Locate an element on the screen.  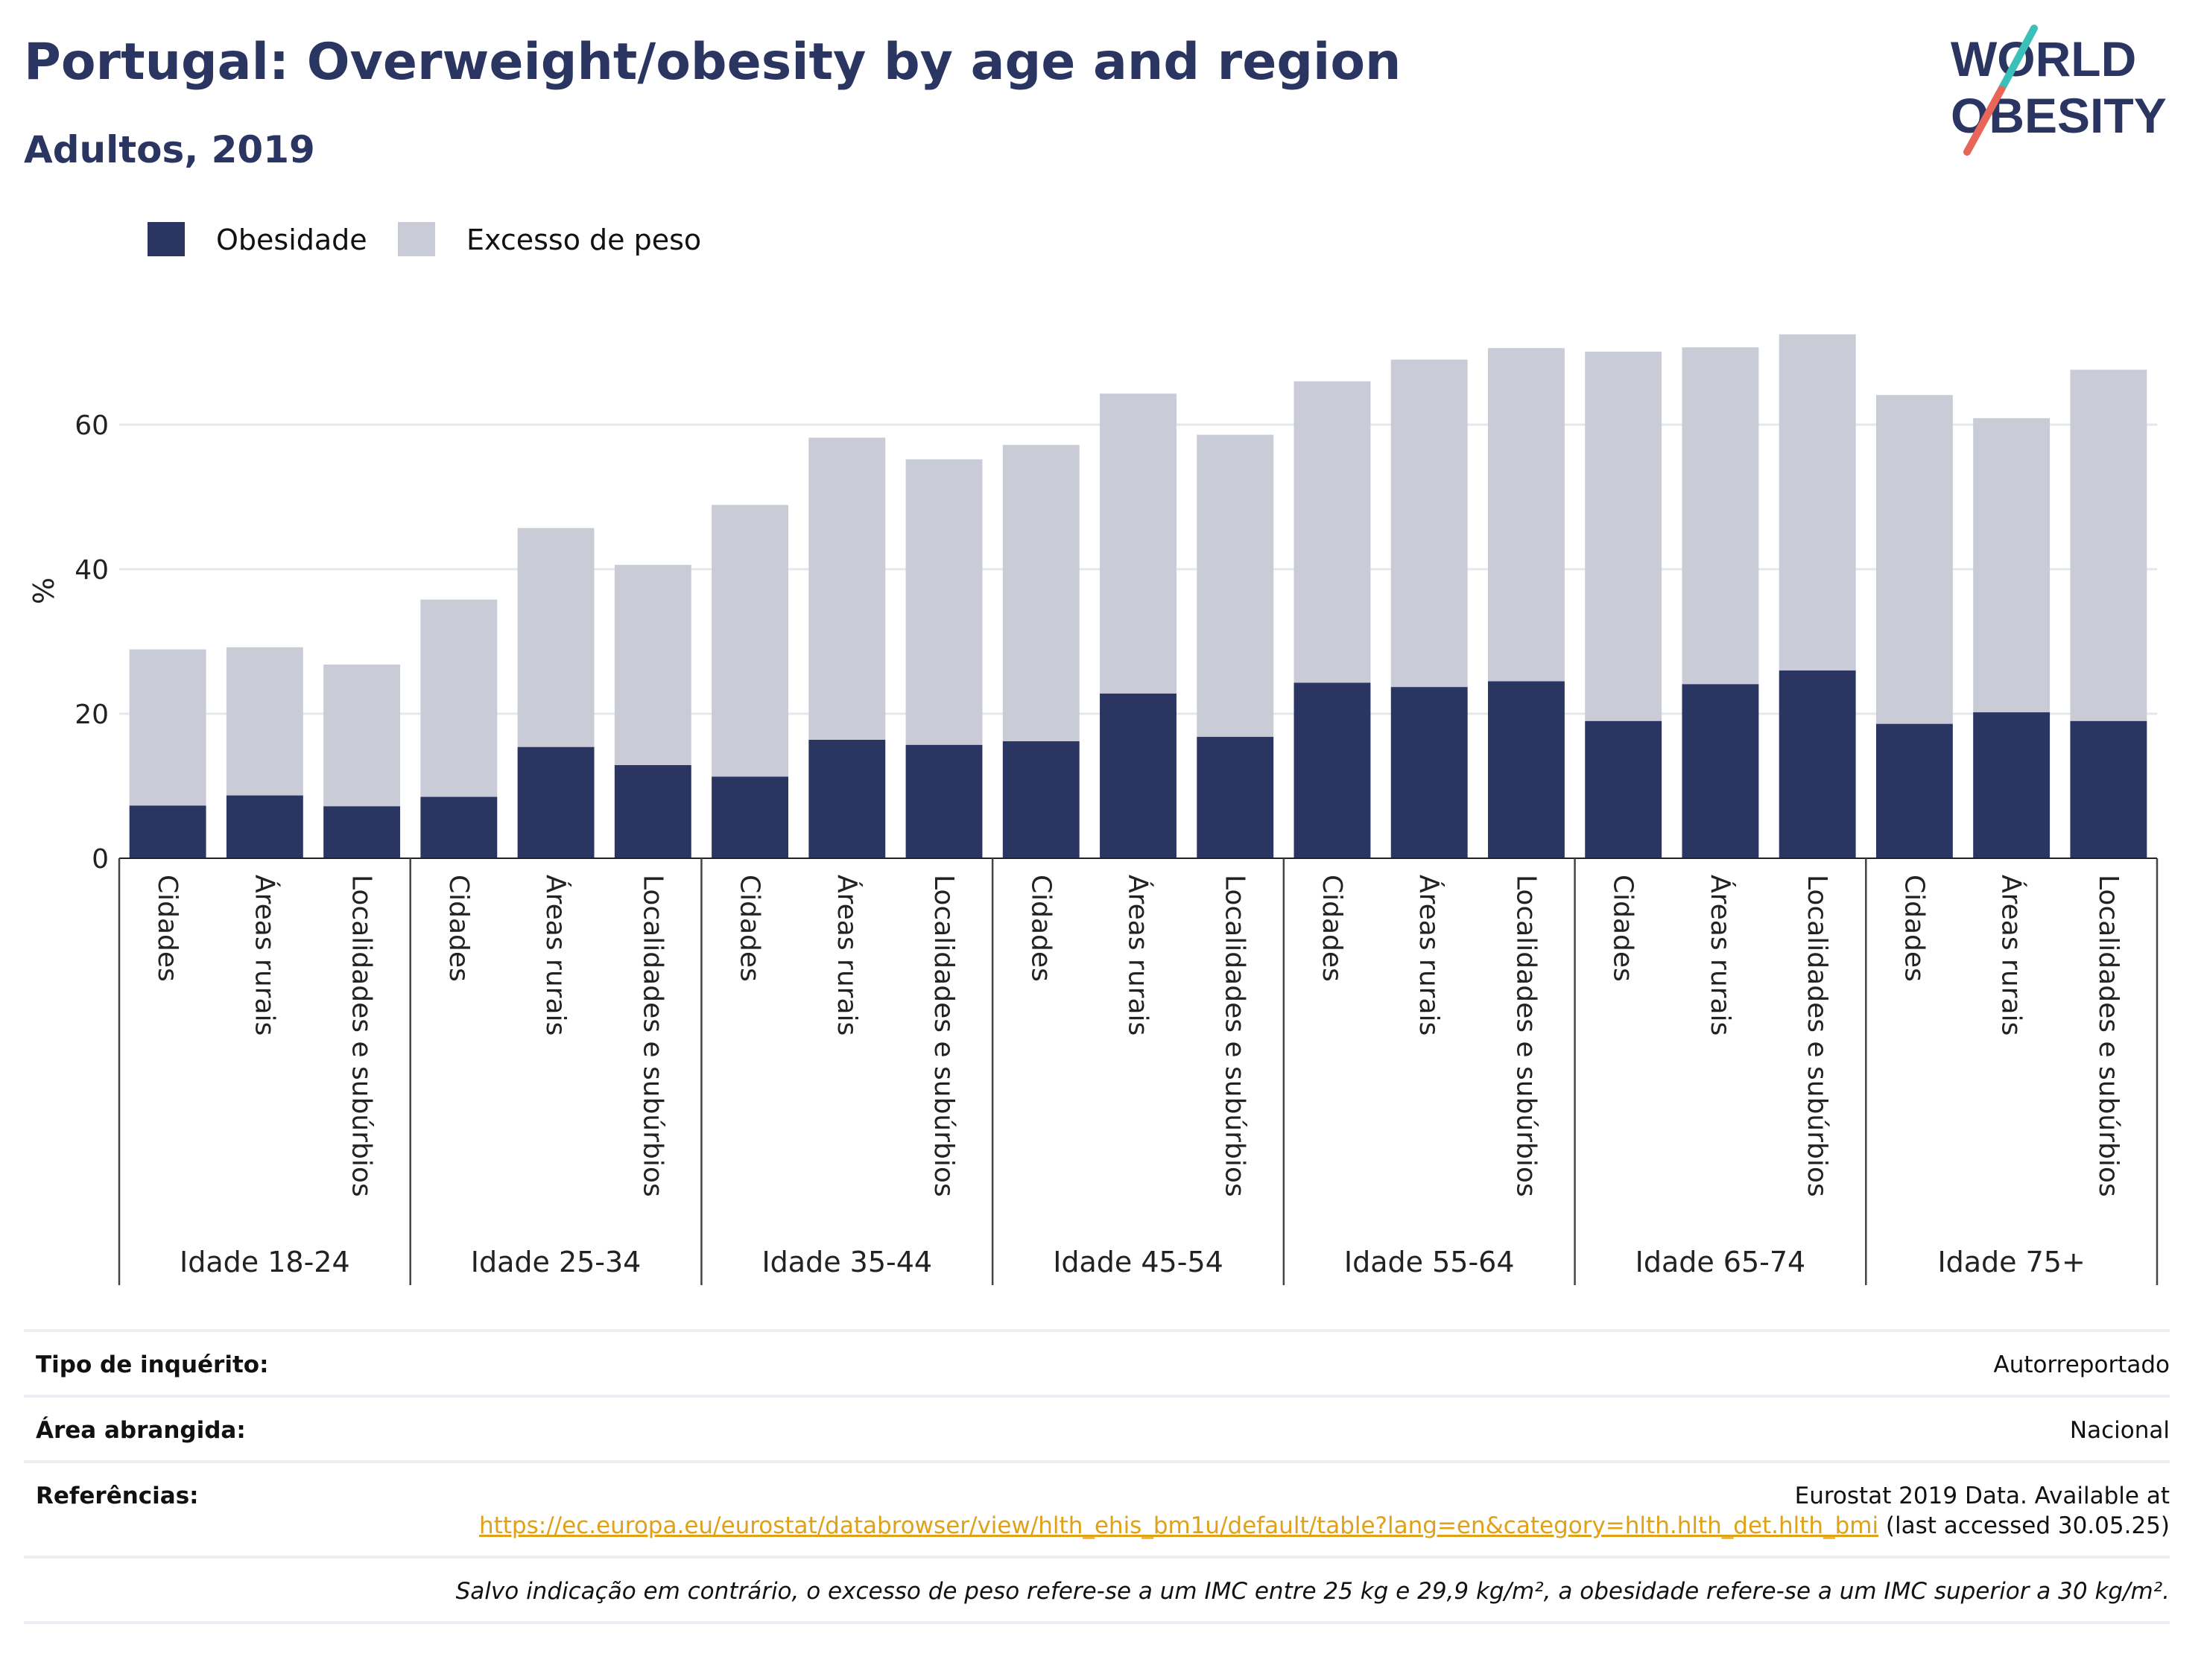
y-tick-label-20: 20 is located at coordinates (92, 715).